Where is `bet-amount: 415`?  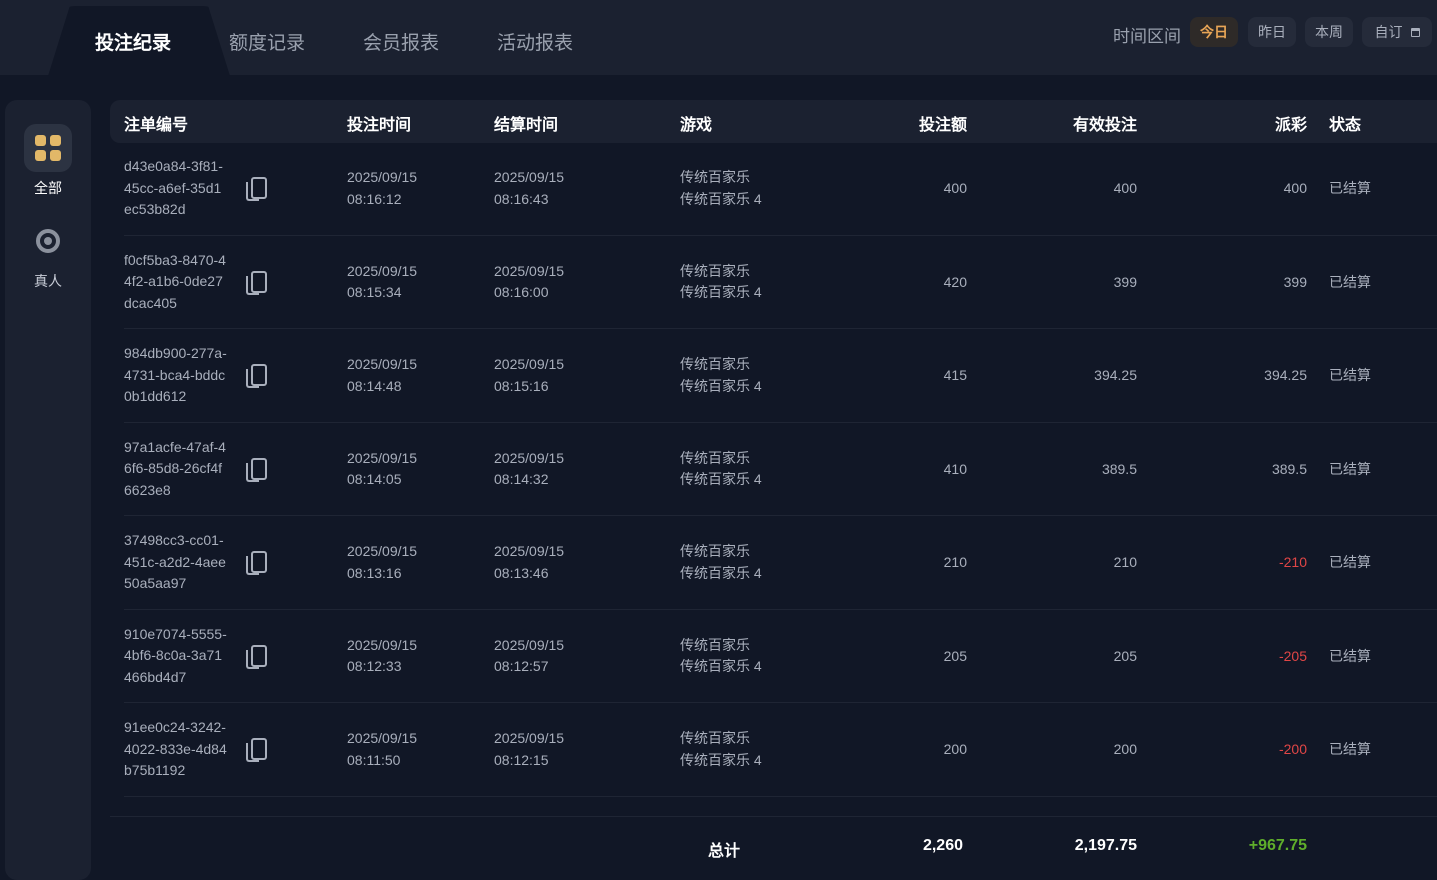 bet-amount: 415 is located at coordinates (955, 375).